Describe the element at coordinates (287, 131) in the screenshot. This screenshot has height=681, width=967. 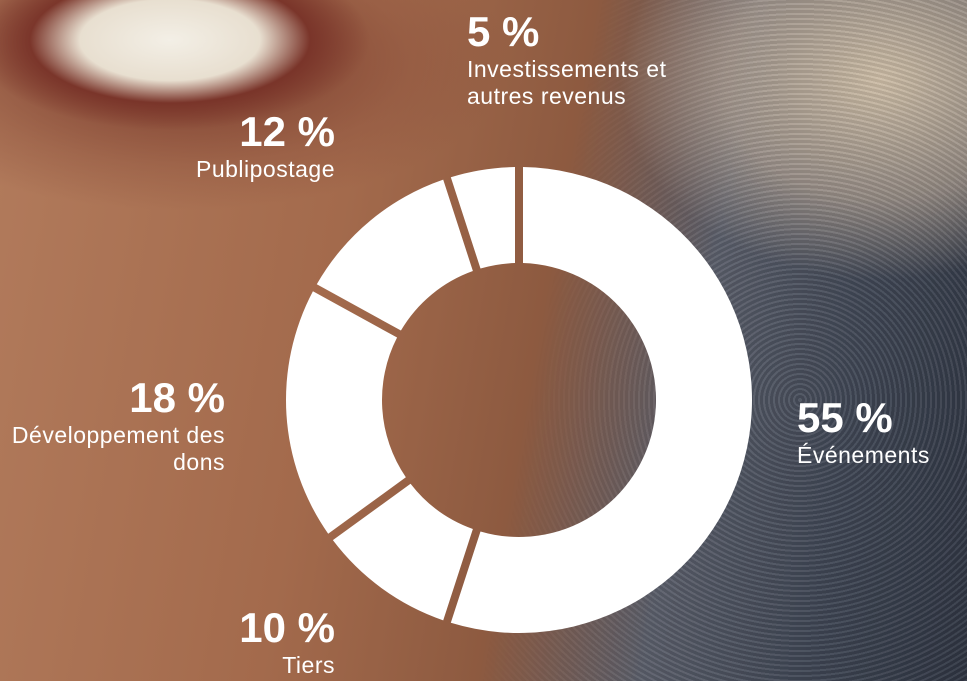
I see `value-label: 12 %` at that location.